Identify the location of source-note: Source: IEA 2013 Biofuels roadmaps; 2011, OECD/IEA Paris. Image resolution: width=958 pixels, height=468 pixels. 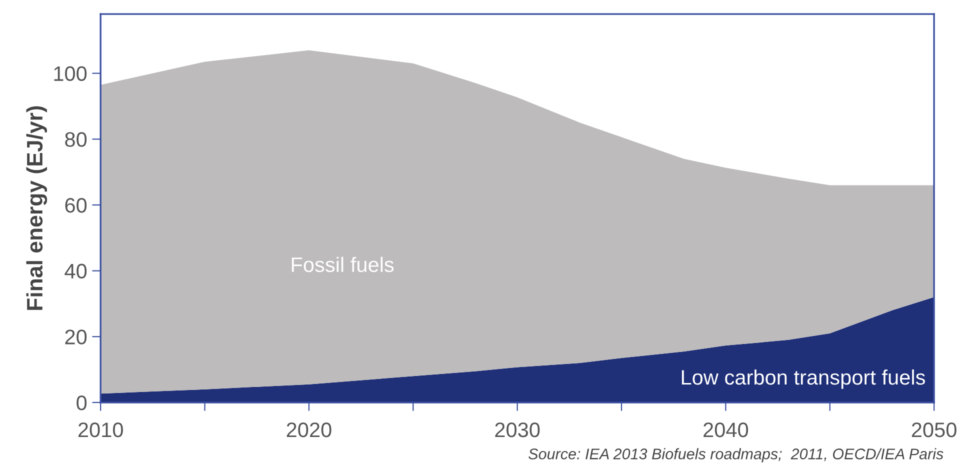
(736, 455).